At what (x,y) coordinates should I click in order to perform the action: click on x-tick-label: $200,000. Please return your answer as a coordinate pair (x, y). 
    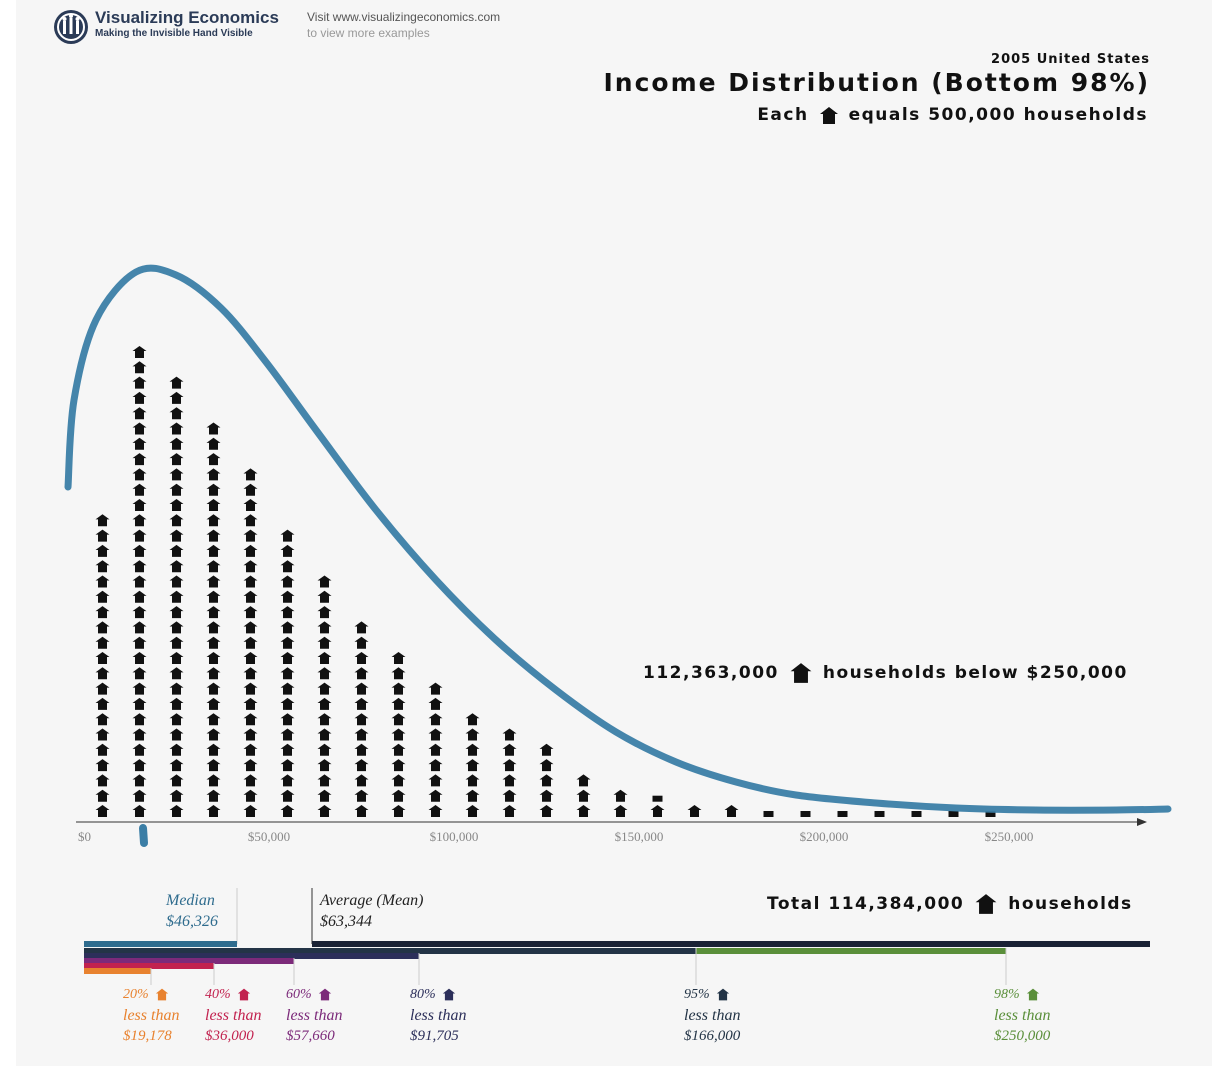
    Looking at the image, I should click on (824, 836).